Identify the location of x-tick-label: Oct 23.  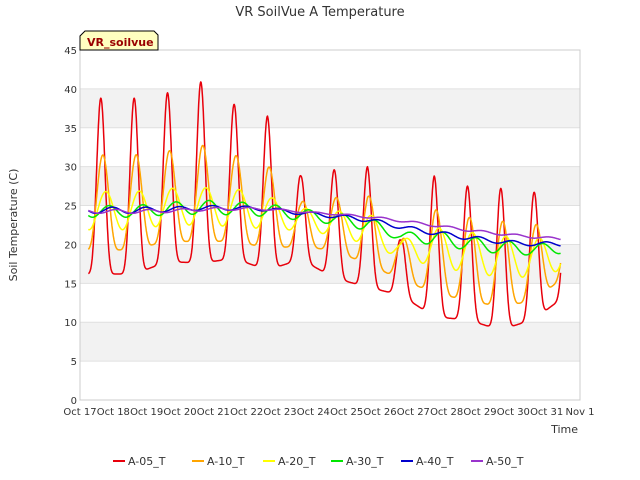
(279, 412).